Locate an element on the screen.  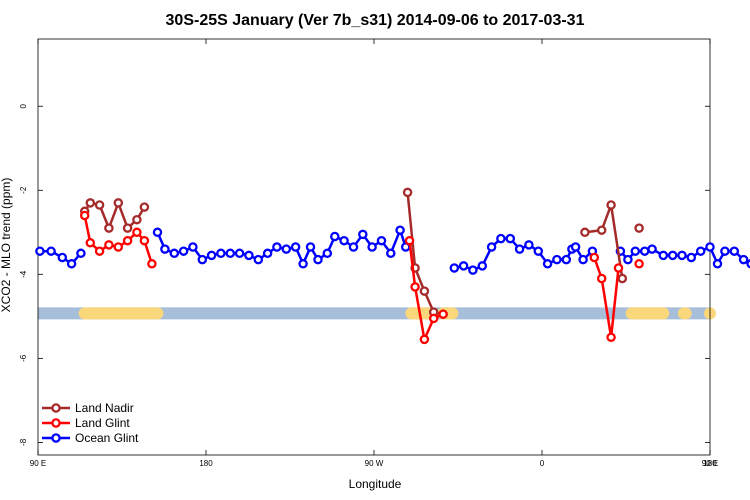
series-ocean-glint is located at coordinates (392, 250).